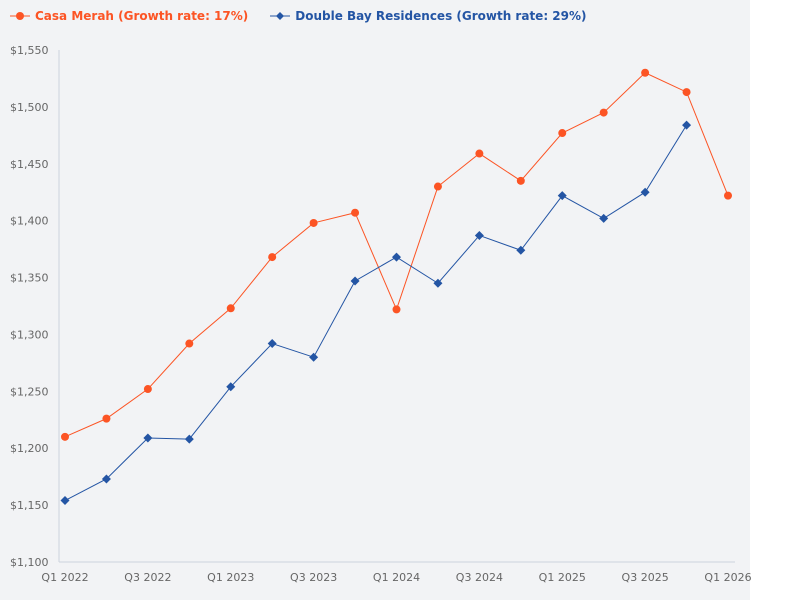 This screenshot has height=600, width=800. Describe the element at coordinates (29, 334) in the screenshot. I see `y-tick-label: $1,300` at that location.